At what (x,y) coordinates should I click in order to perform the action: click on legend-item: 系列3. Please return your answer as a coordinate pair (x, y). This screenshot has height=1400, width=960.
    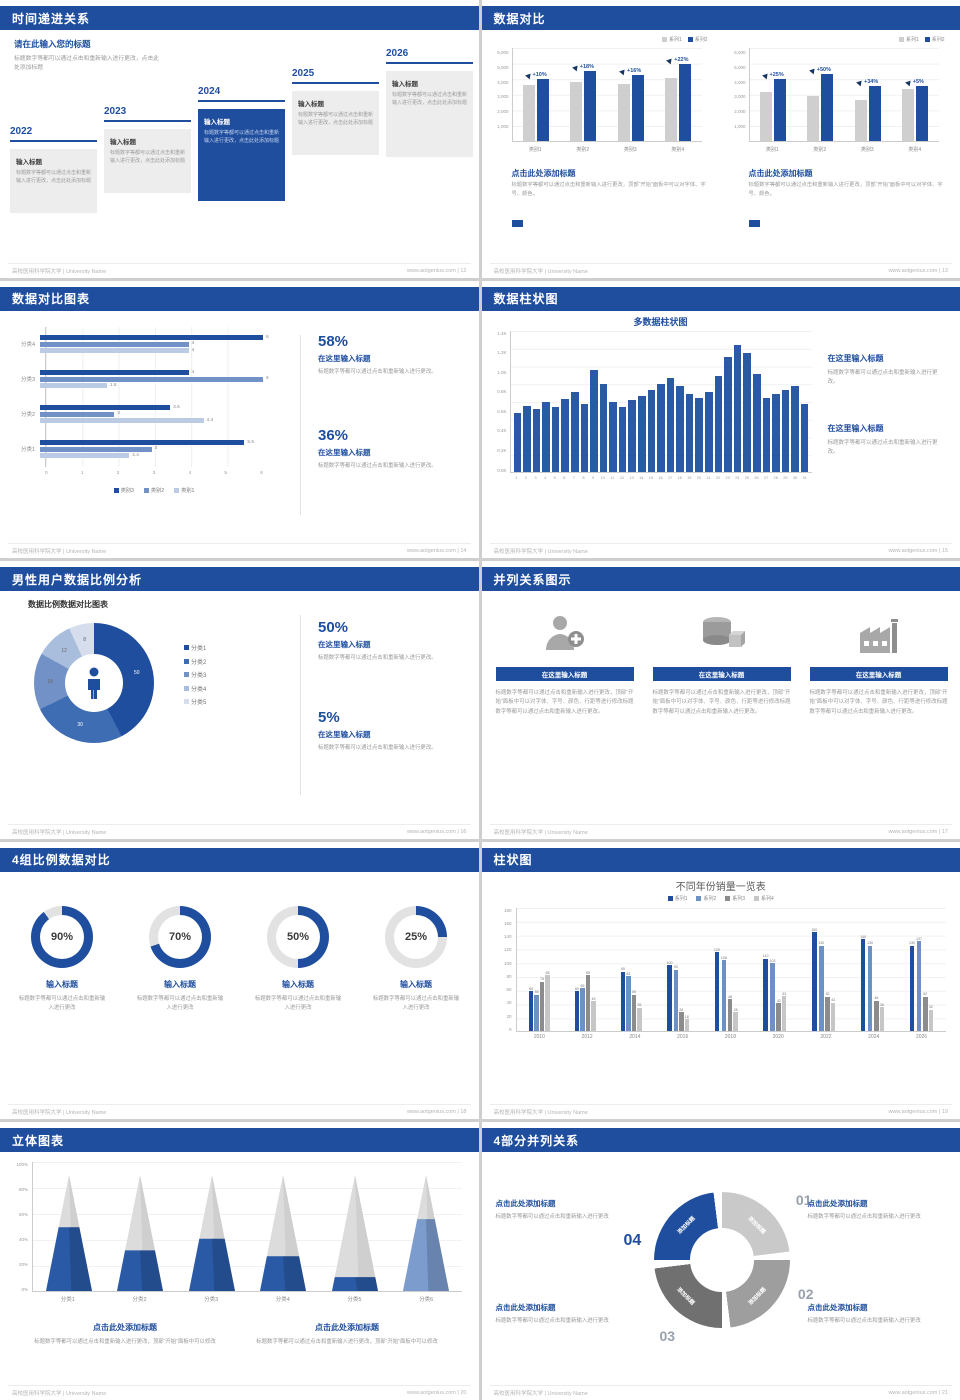
    Looking at the image, I should click on (735, 898).